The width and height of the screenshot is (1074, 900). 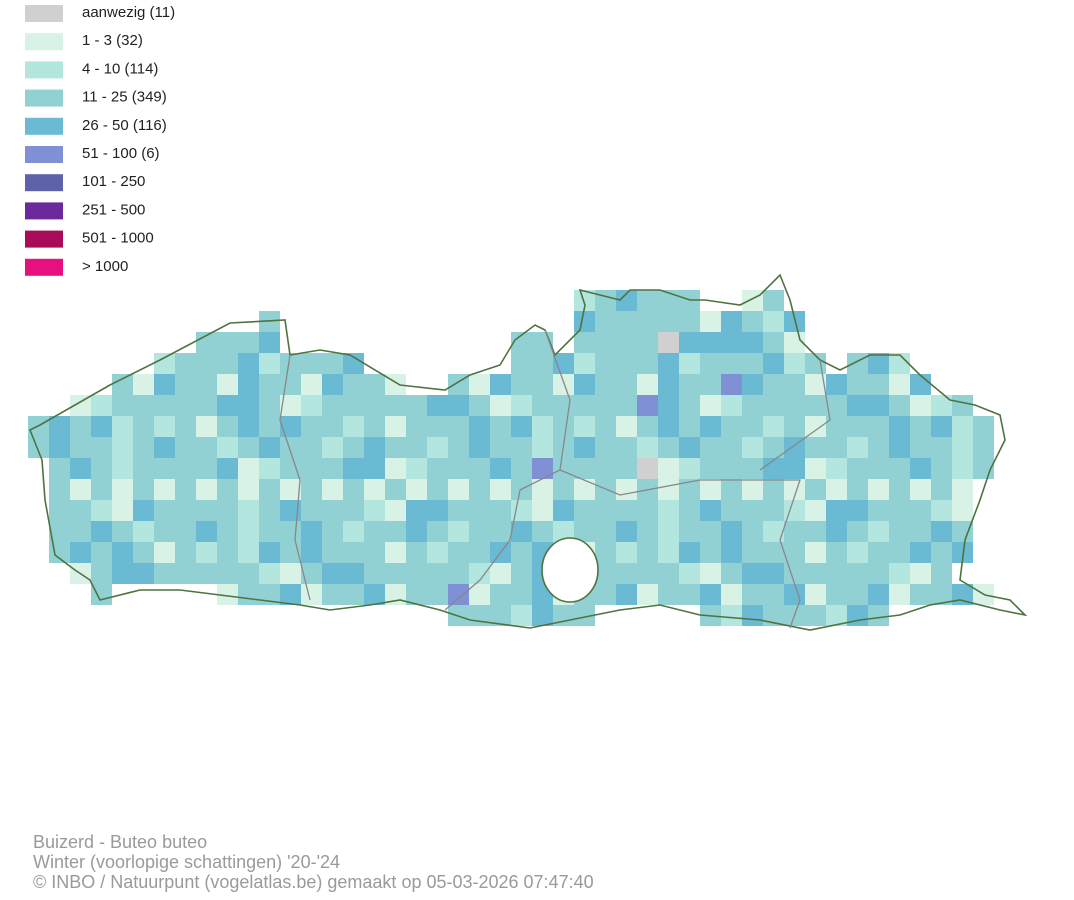 What do you see at coordinates (120, 842) in the screenshot?
I see `footer-line: Buizerd - Buteo buteo` at bounding box center [120, 842].